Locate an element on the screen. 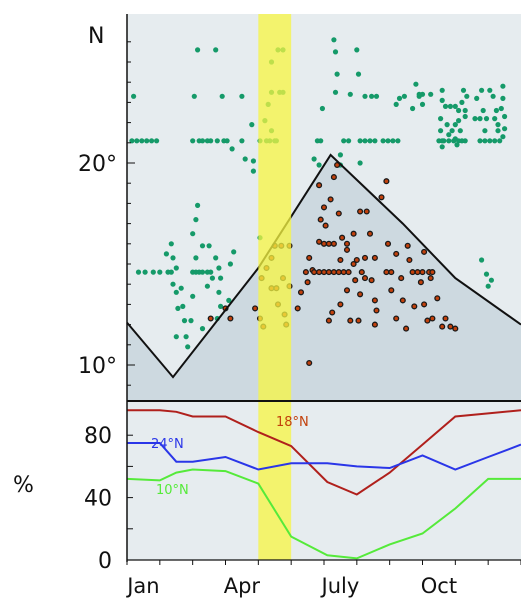 The height and width of the screenshot is (600, 521). upper-ytick-label-2: N is located at coordinates (96, 36).